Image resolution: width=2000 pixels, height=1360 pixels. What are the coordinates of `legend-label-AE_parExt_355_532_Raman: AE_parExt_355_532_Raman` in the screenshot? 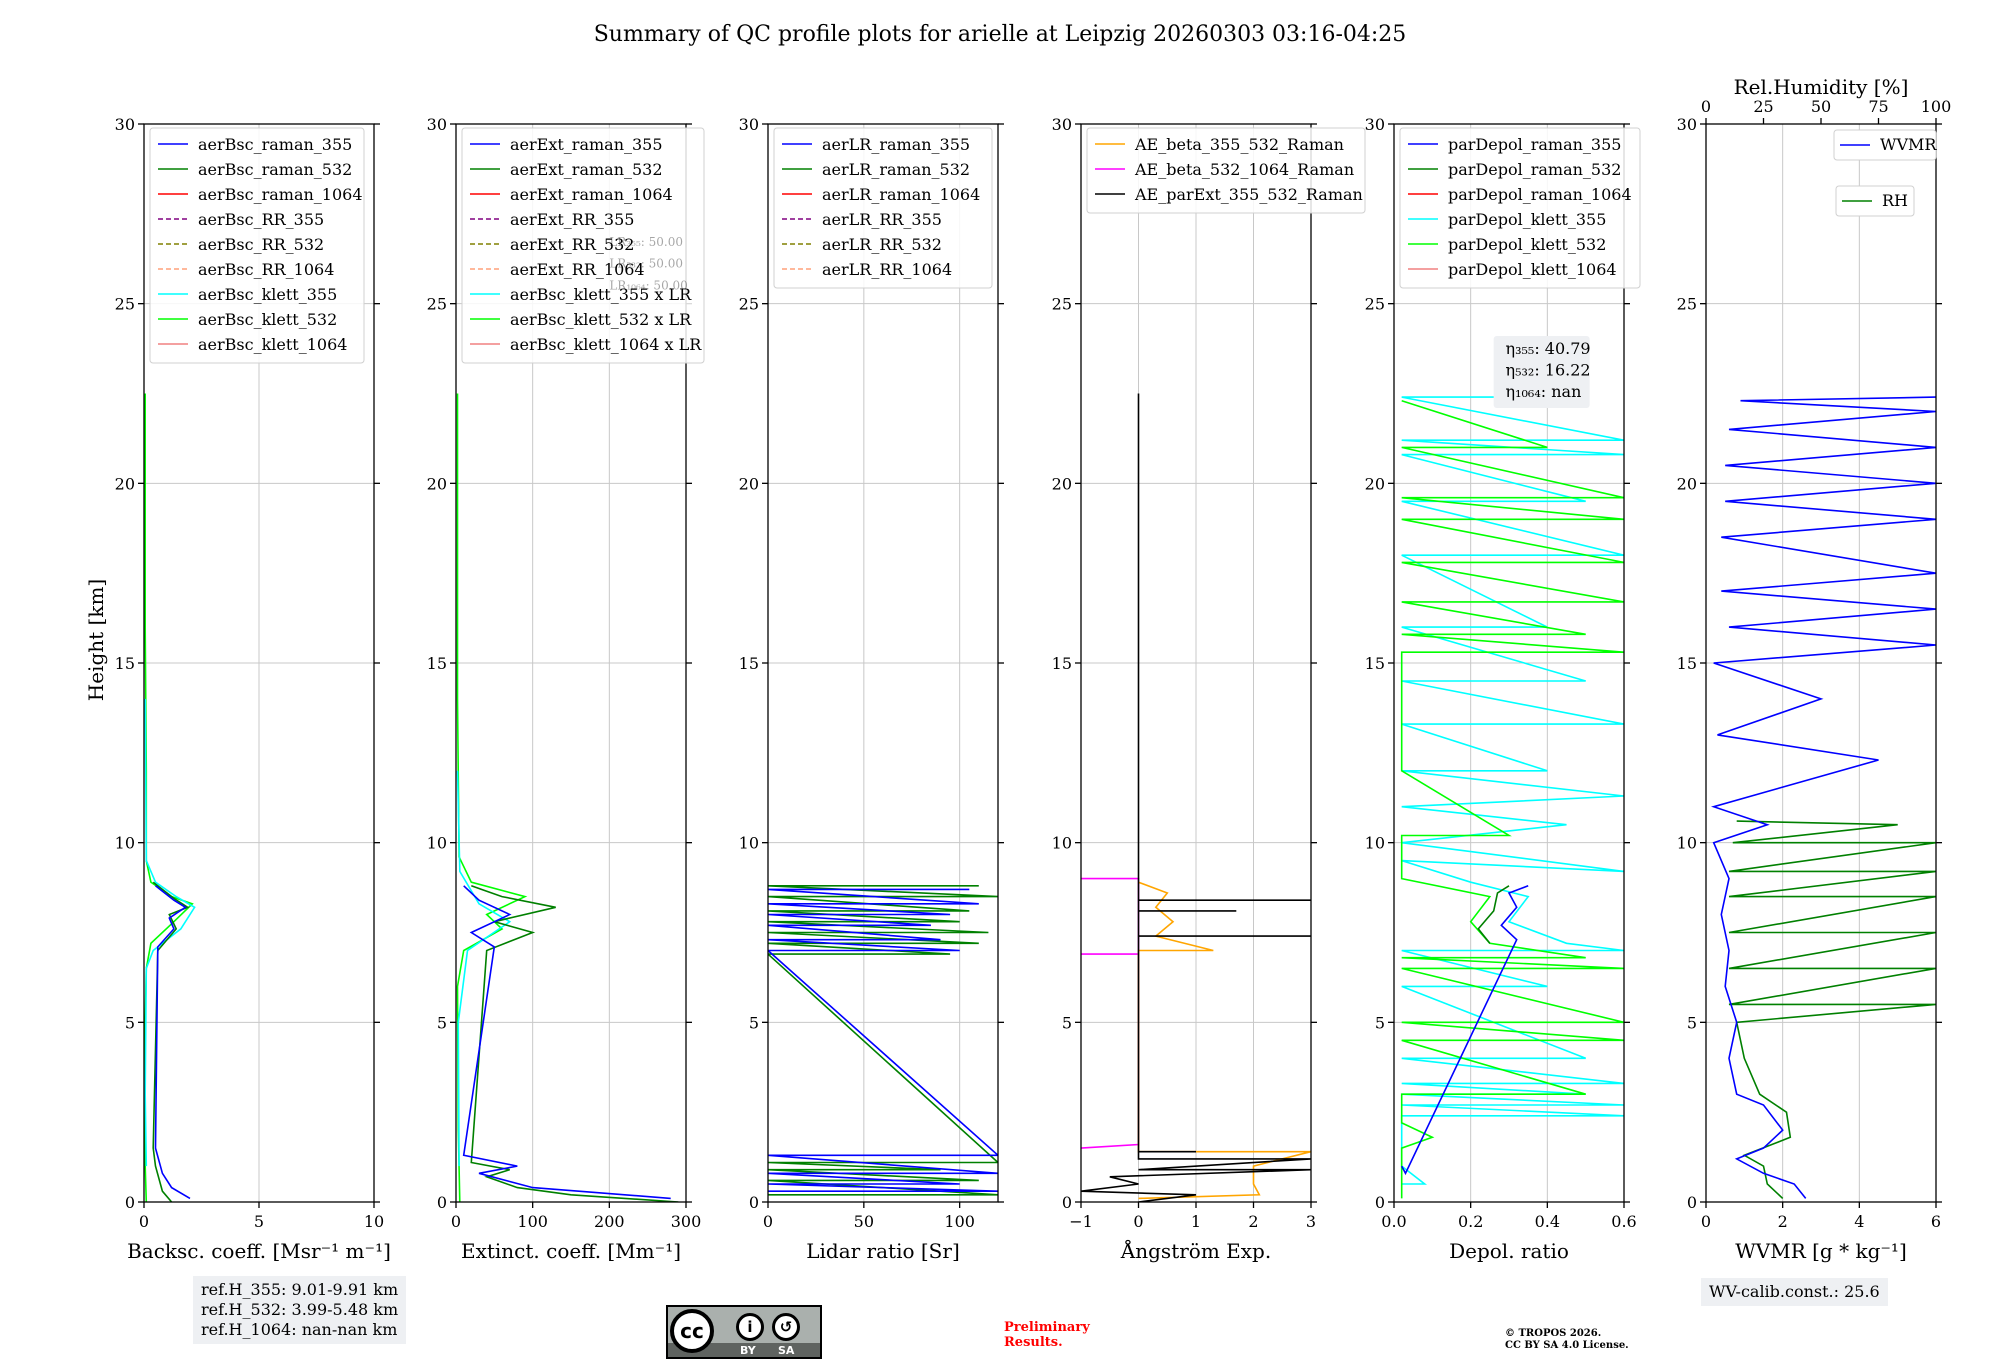 It's located at (1248, 194).